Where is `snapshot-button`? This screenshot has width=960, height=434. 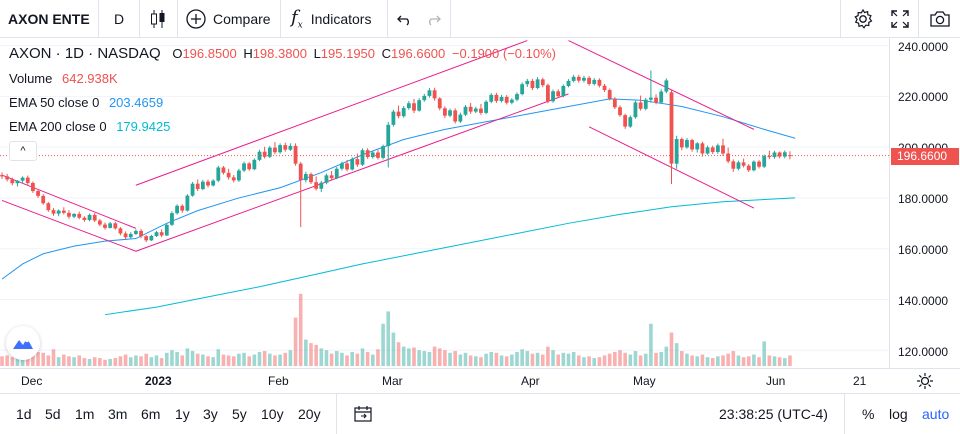 snapshot-button is located at coordinates (940, 19).